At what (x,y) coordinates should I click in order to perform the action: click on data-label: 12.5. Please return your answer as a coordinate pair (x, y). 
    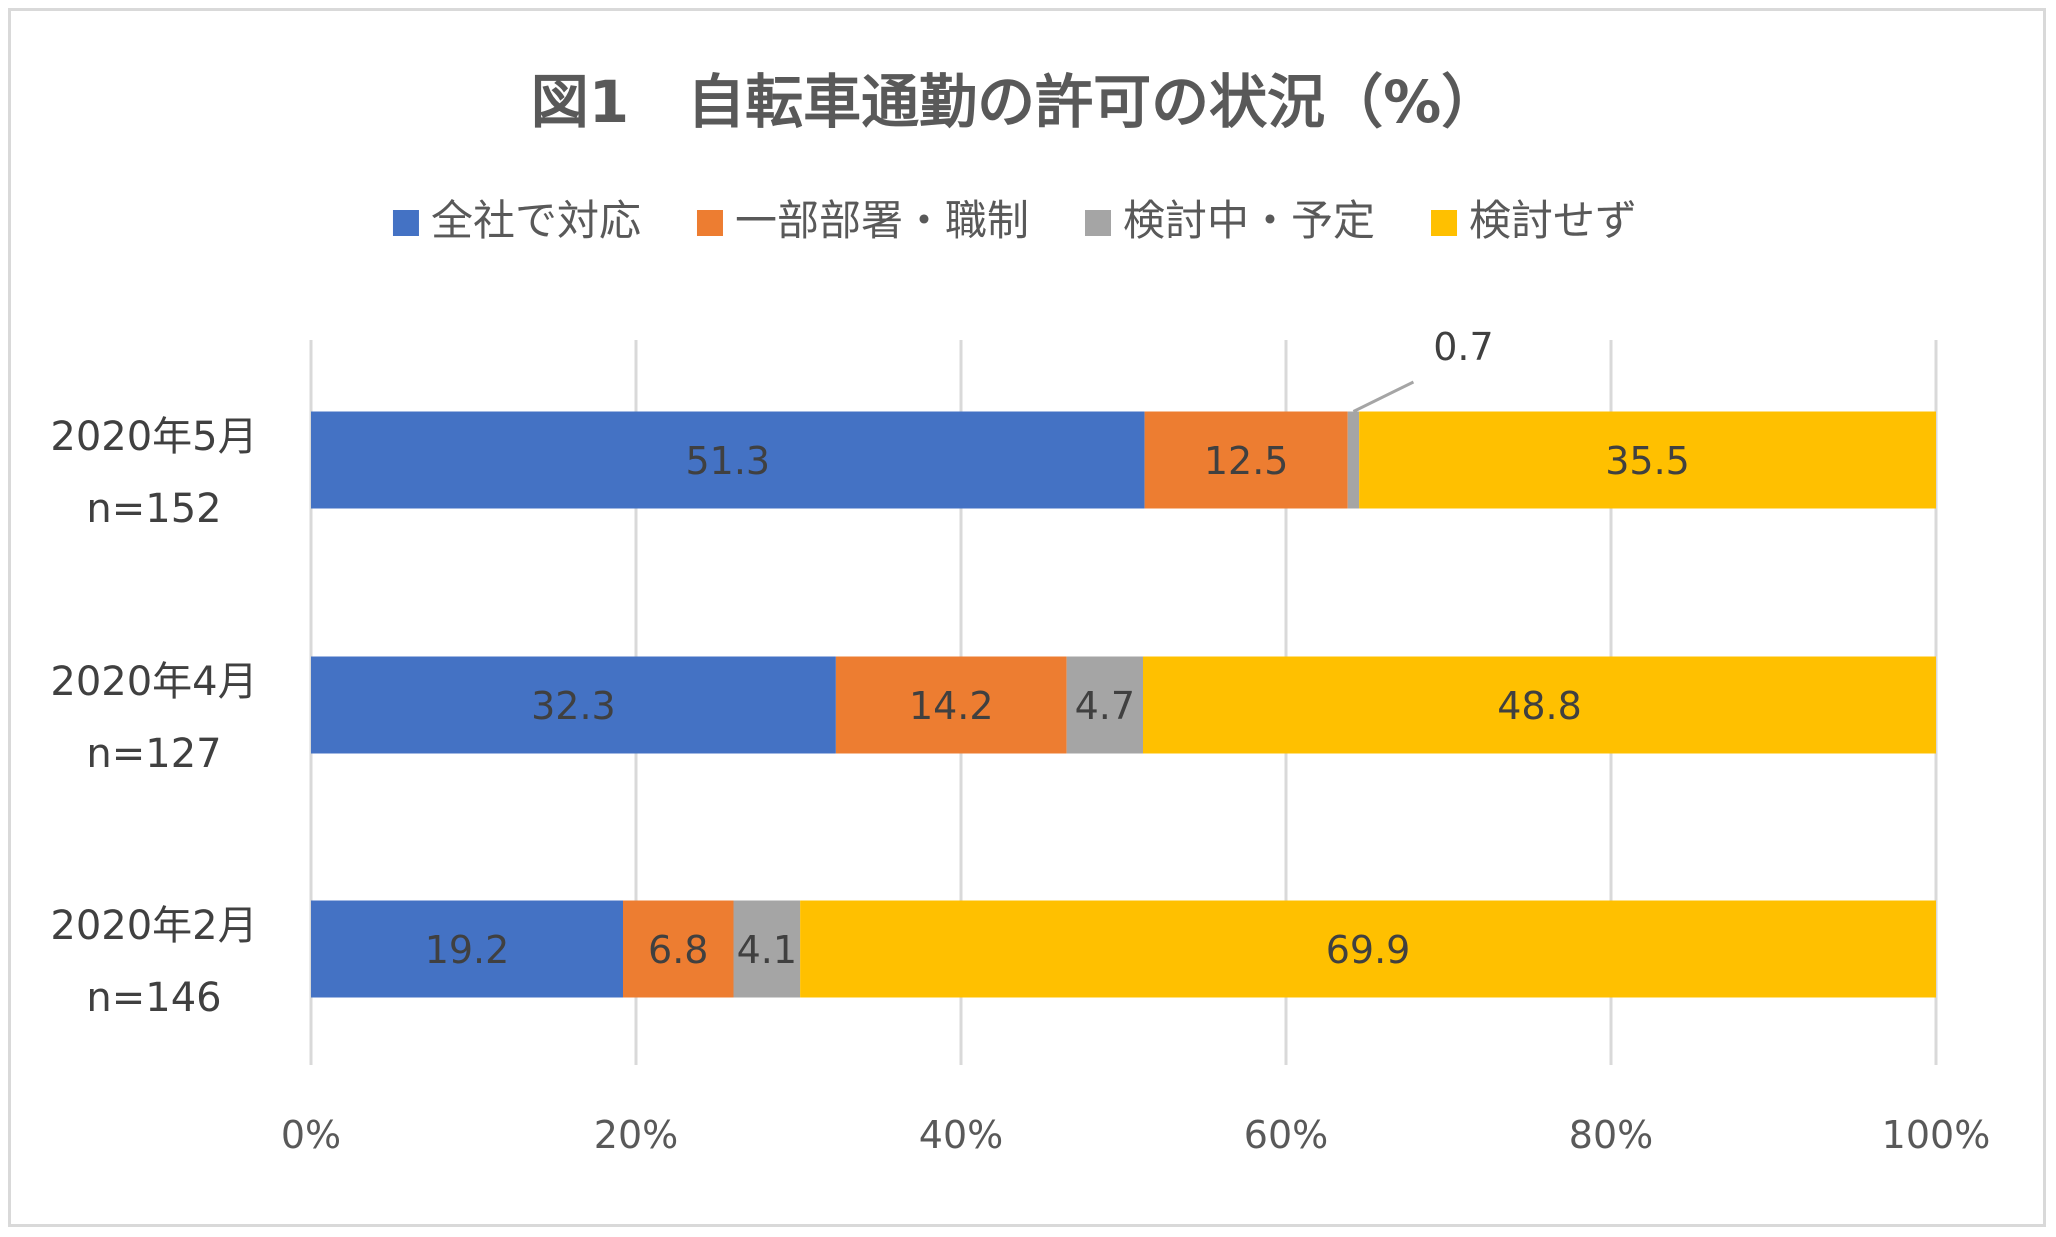
    Looking at the image, I should click on (1246, 461).